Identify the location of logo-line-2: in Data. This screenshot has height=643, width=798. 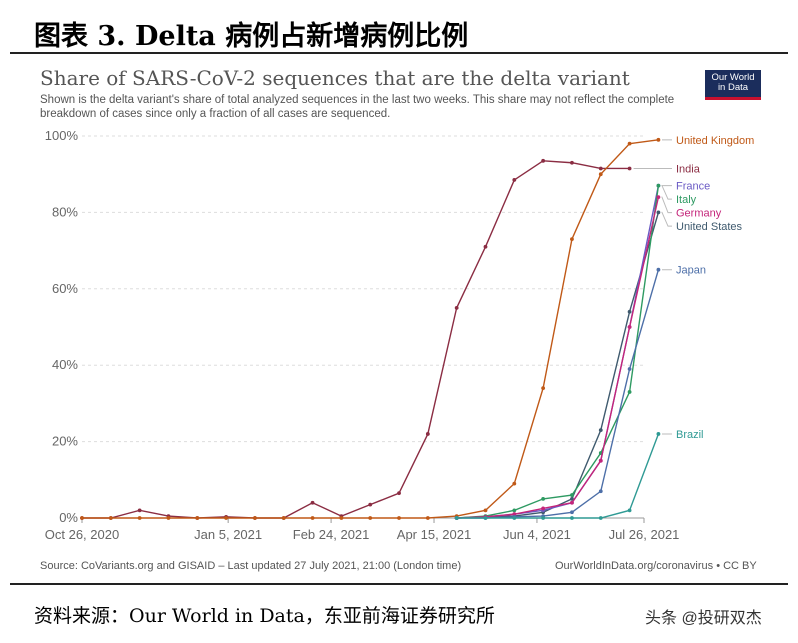
(733, 87).